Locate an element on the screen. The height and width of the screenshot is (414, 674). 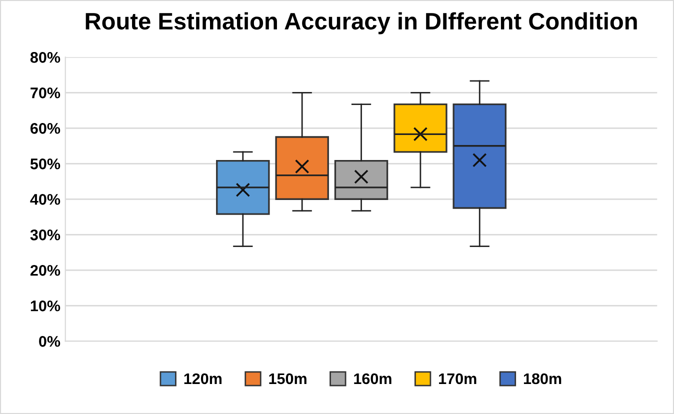
y-tick-label: 70% is located at coordinates (45, 93).